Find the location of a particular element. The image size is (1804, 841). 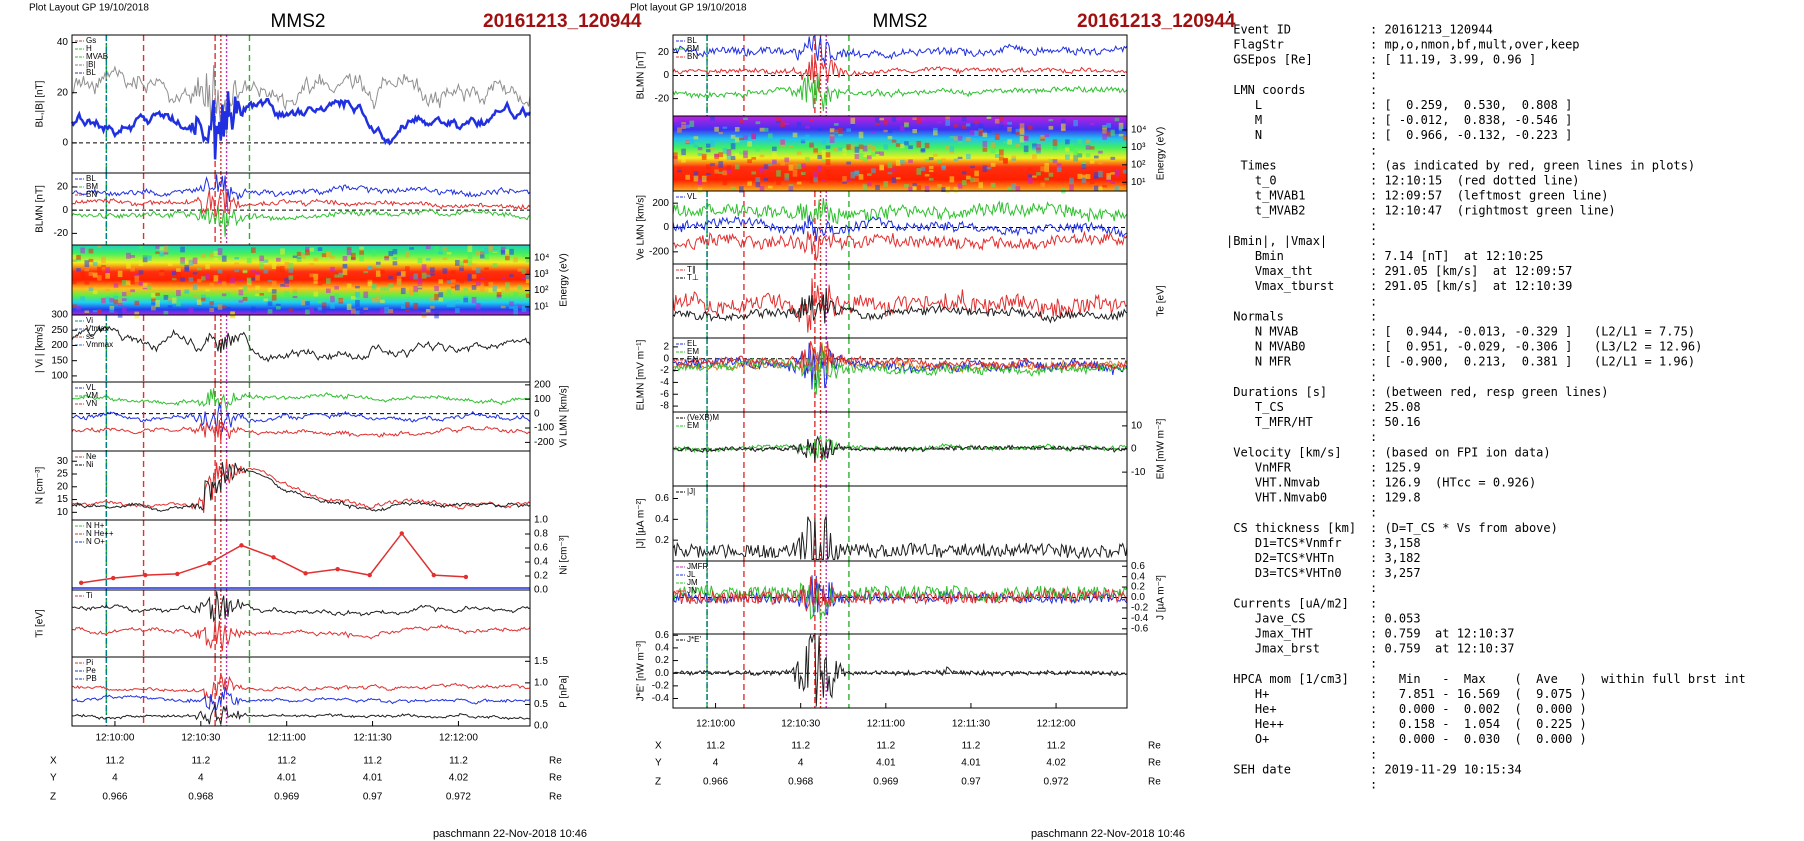

legend-label: VM is located at coordinates (92, 395).